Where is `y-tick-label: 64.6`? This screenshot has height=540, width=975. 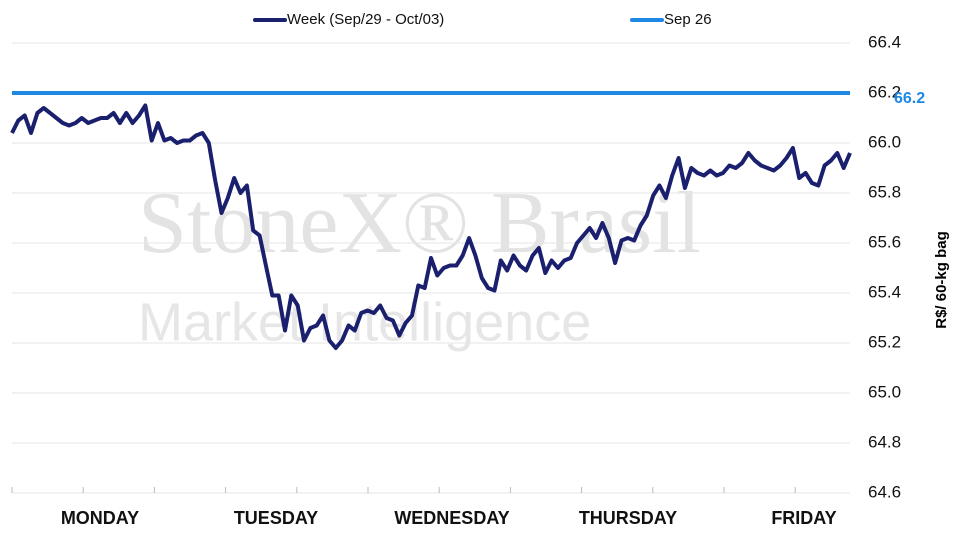
y-tick-label: 64.6 is located at coordinates (884, 491).